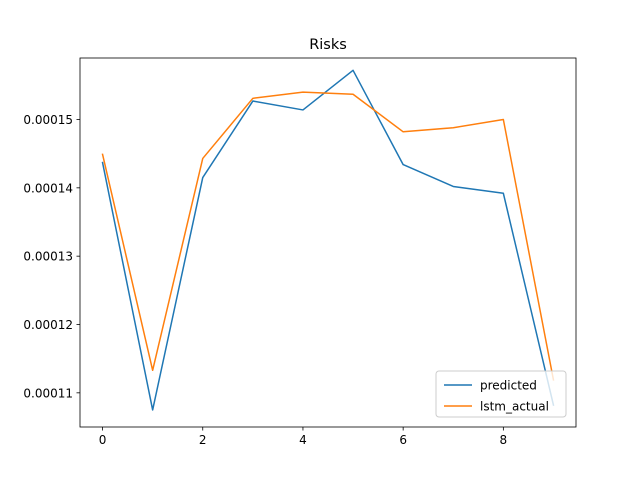 This screenshot has width=640, height=480. Describe the element at coordinates (203, 440) in the screenshot. I see `x-tick-label: 2` at that location.